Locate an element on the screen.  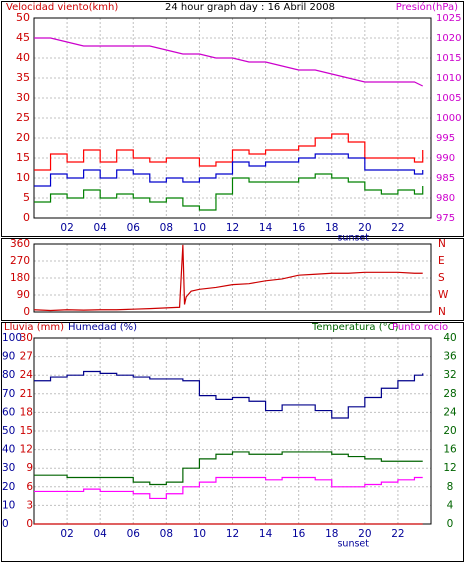
temperature-y-tick: 4 is located at coordinates (450, 505).